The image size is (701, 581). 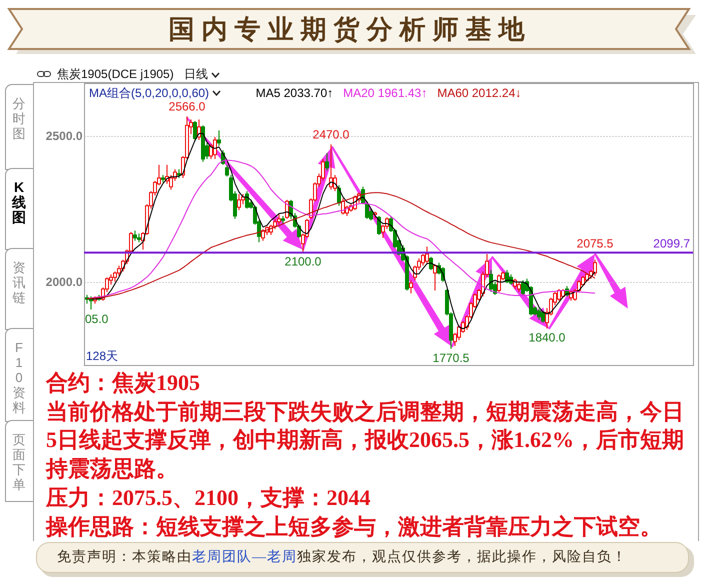 I want to click on annotation: 05.0, so click(x=96, y=319).